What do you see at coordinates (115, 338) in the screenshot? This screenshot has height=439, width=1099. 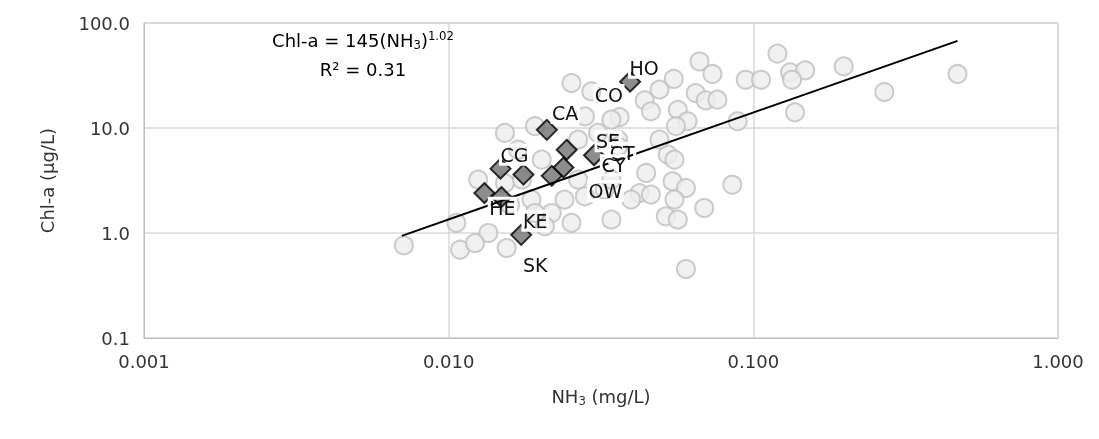 I see `y-tick-label: 0.1` at bounding box center [115, 338].